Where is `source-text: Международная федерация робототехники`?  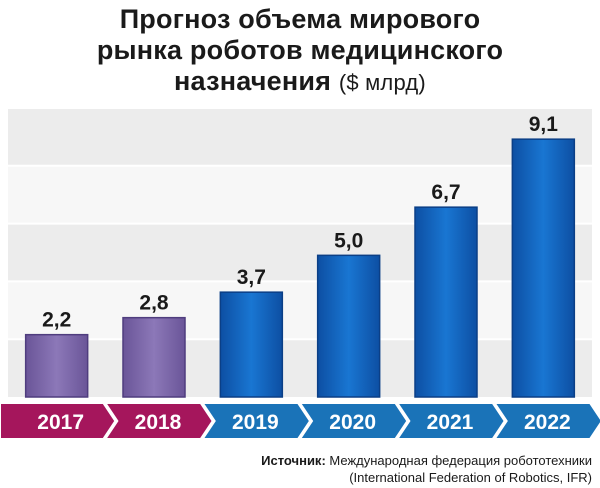
source-text: Международная федерация робототехники is located at coordinates (460, 460).